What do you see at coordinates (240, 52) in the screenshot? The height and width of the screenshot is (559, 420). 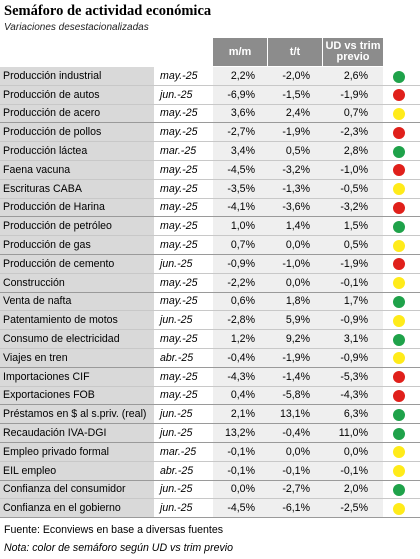 I see `column-header-mm: m/m` at bounding box center [240, 52].